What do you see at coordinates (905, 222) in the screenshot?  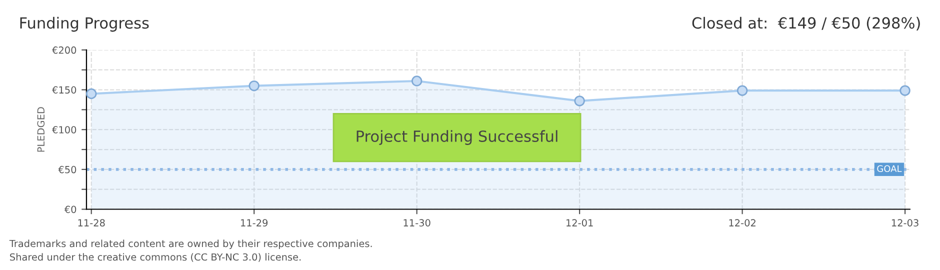 I see `x-tick-label: 12-03` at bounding box center [905, 222].